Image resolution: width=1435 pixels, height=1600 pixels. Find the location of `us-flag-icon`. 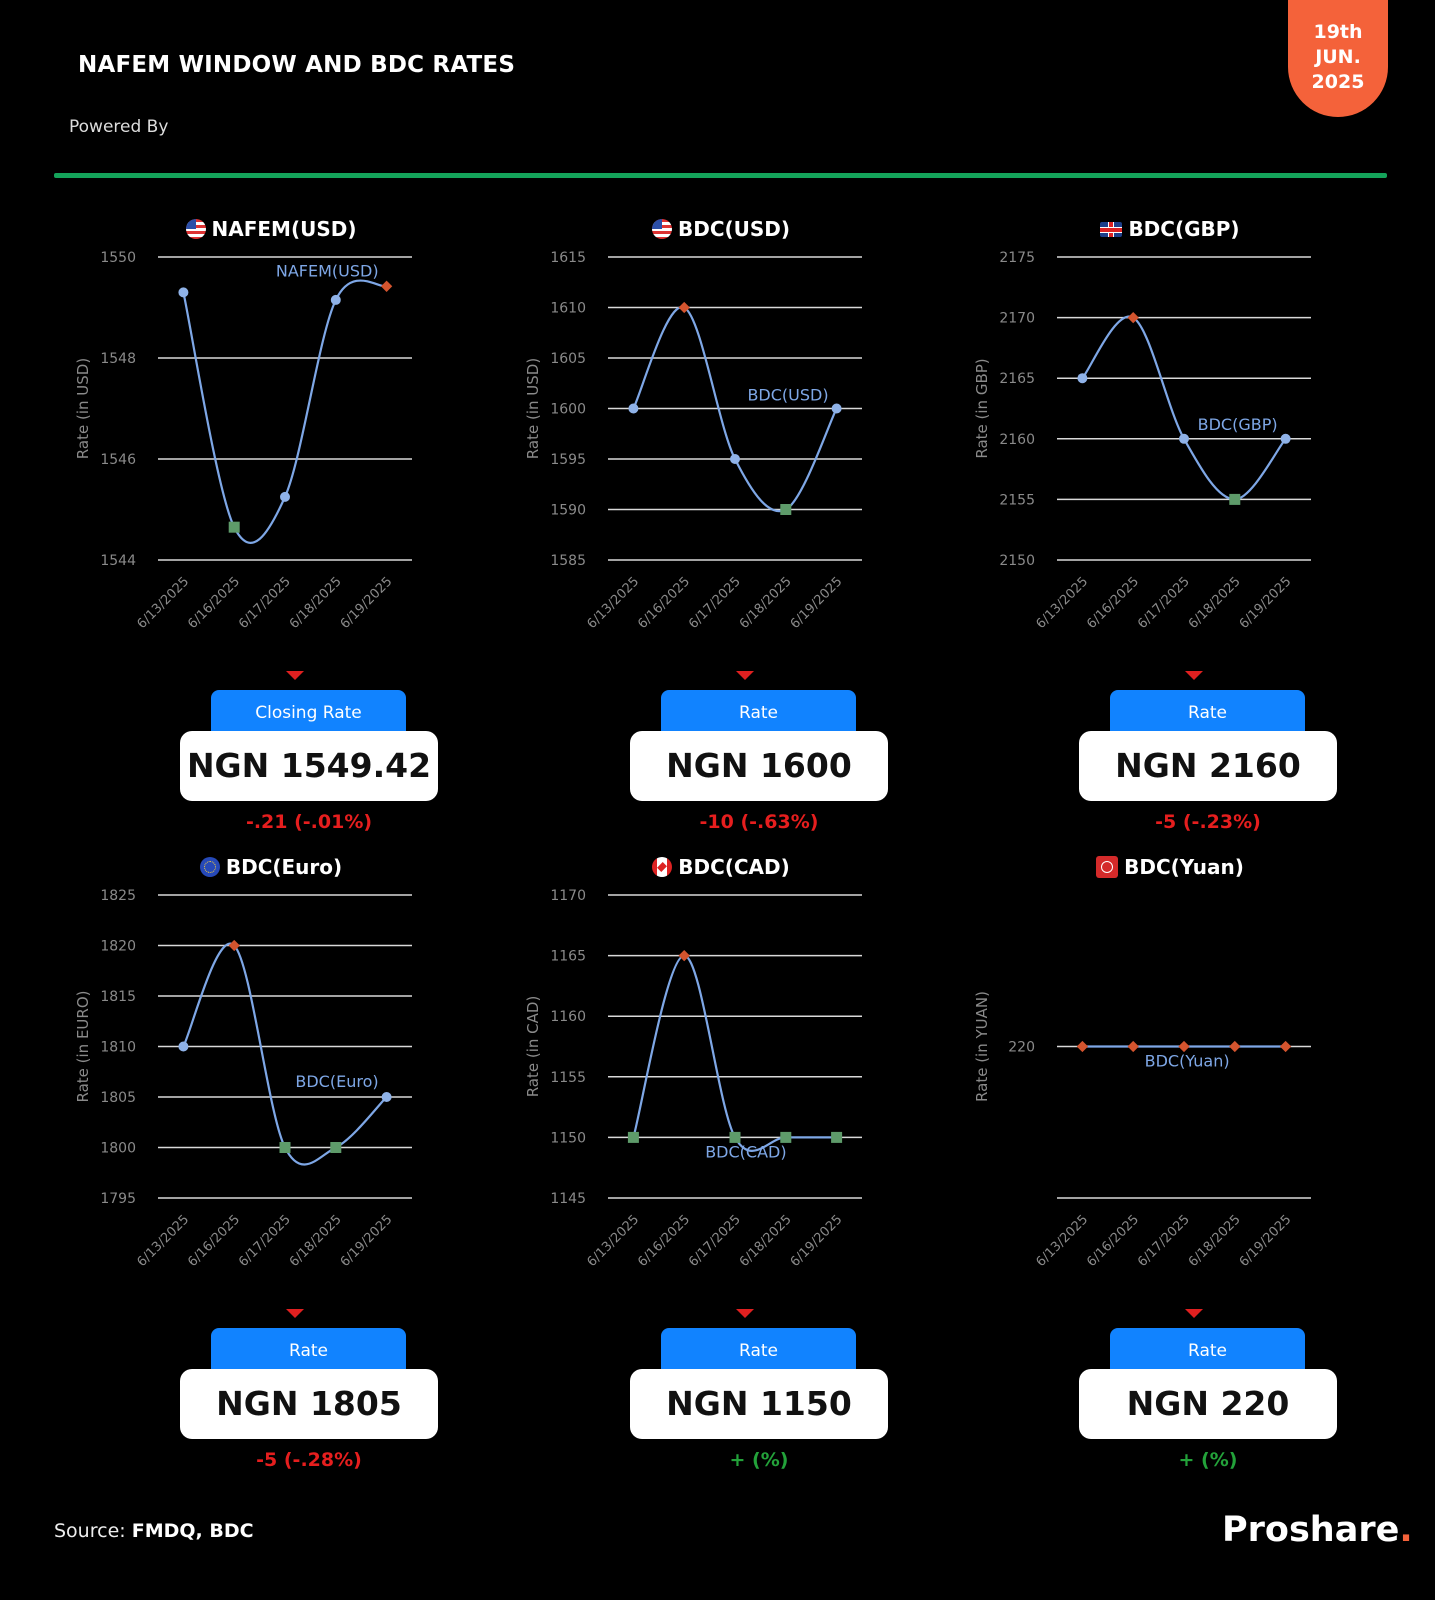

us-flag-icon is located at coordinates (661, 229).